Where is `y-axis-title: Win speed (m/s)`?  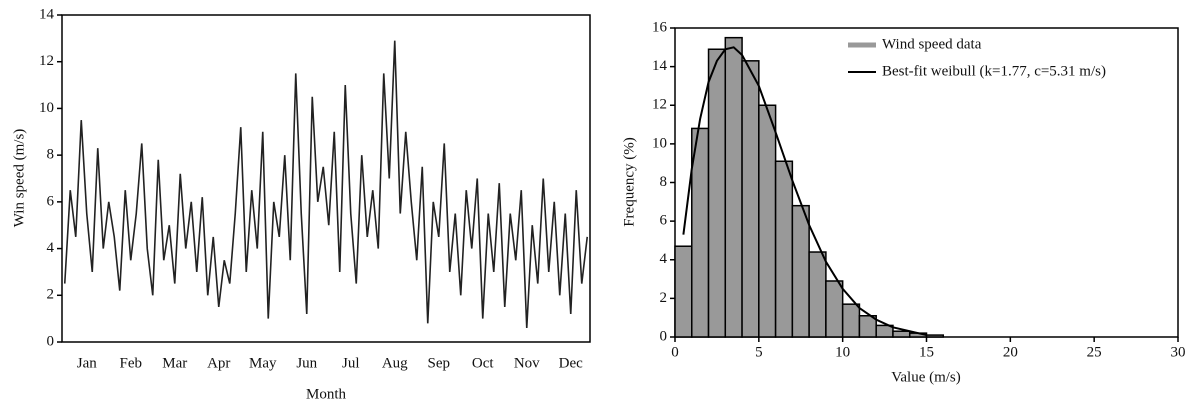
y-axis-title: Win speed (m/s) is located at coordinates (19, 178).